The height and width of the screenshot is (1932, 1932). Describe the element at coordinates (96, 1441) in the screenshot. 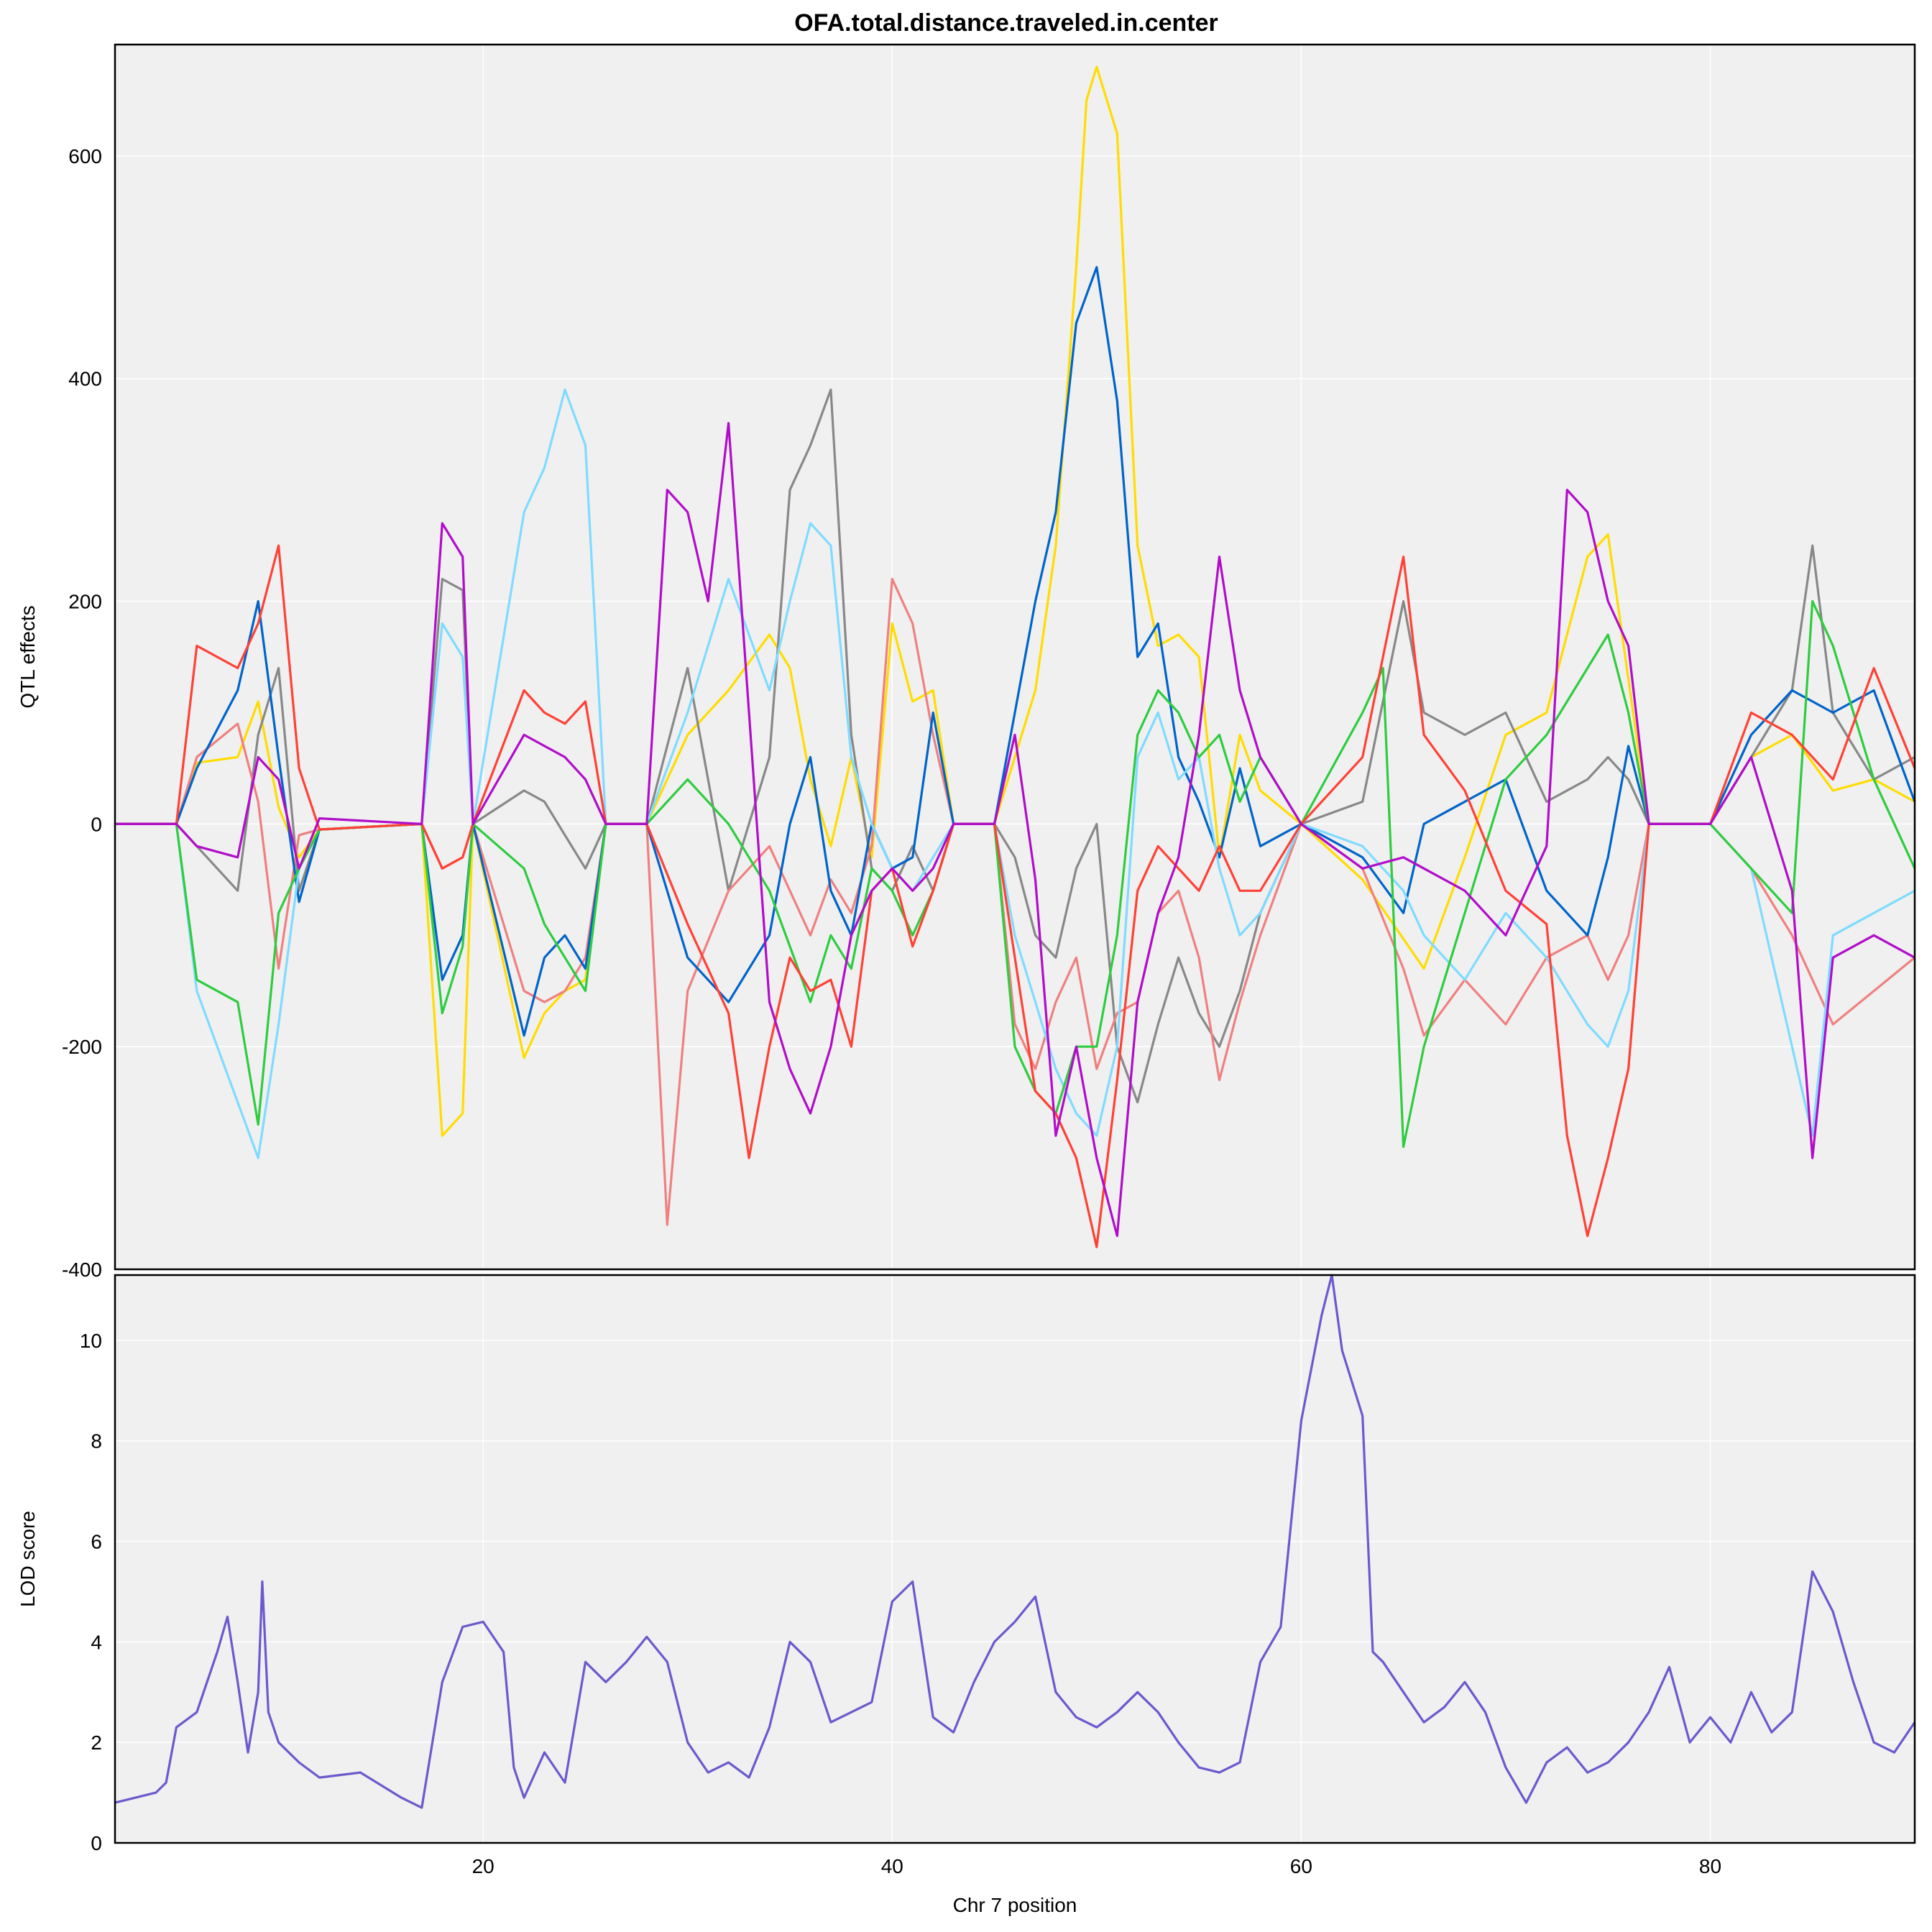

I see `lod-score-y-tick-label: 8` at that location.